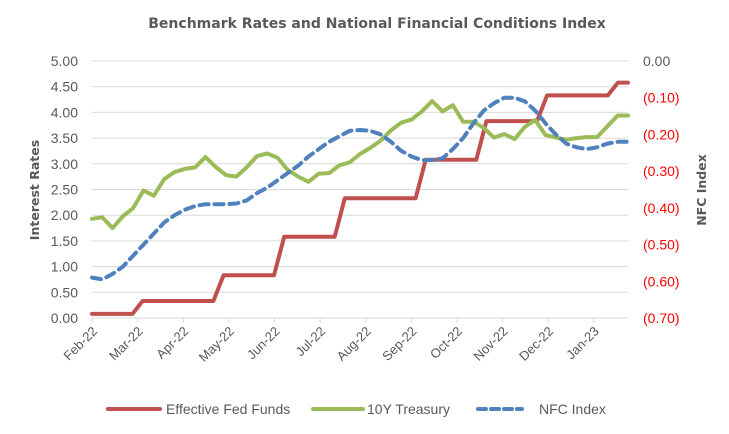  I want to click on left-tick-label: 4.00, so click(64, 112).